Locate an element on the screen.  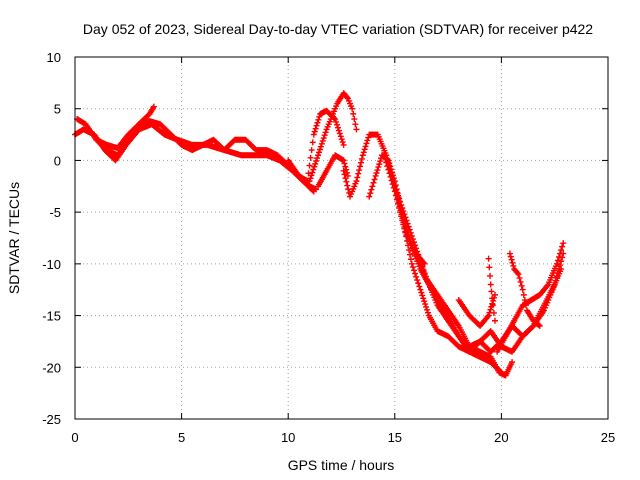
y-tick-label: -10 is located at coordinates (51, 264).